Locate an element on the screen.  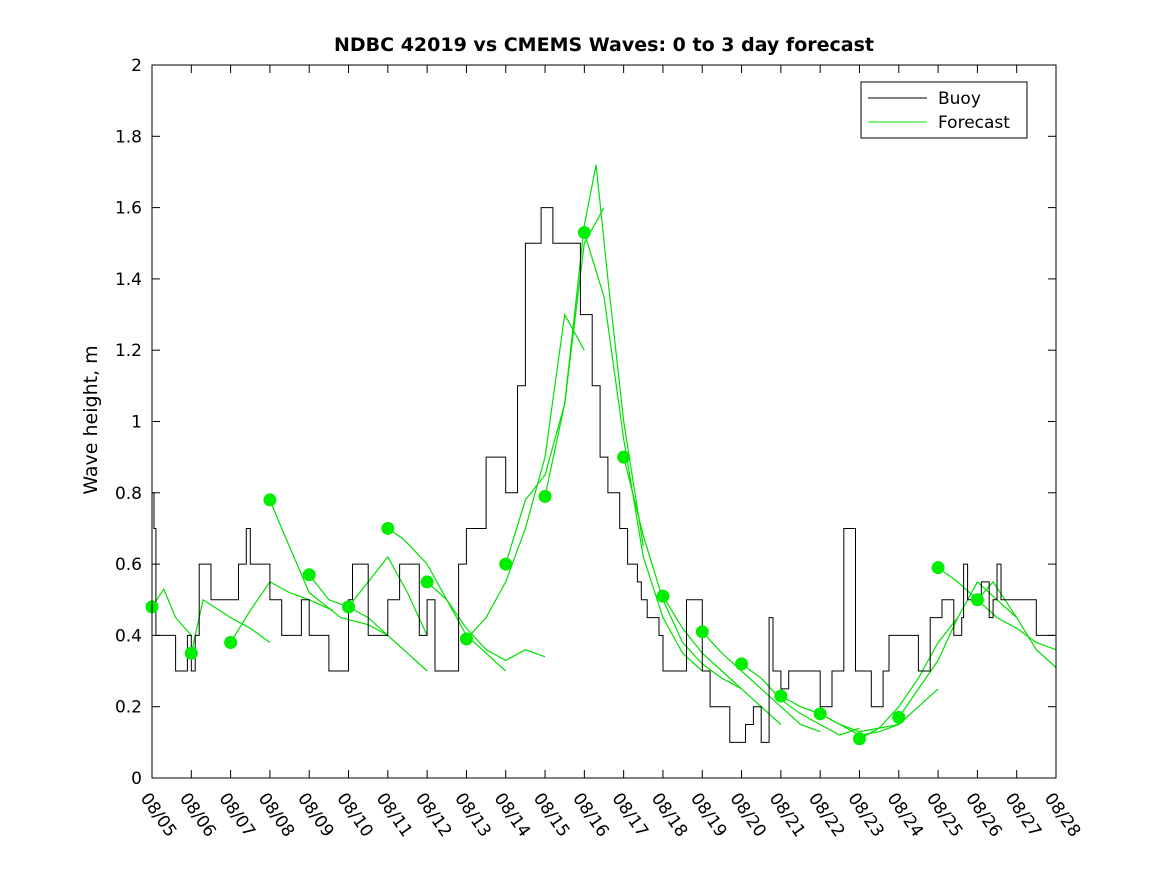
y-tick-label: 1 is located at coordinates (136, 423).